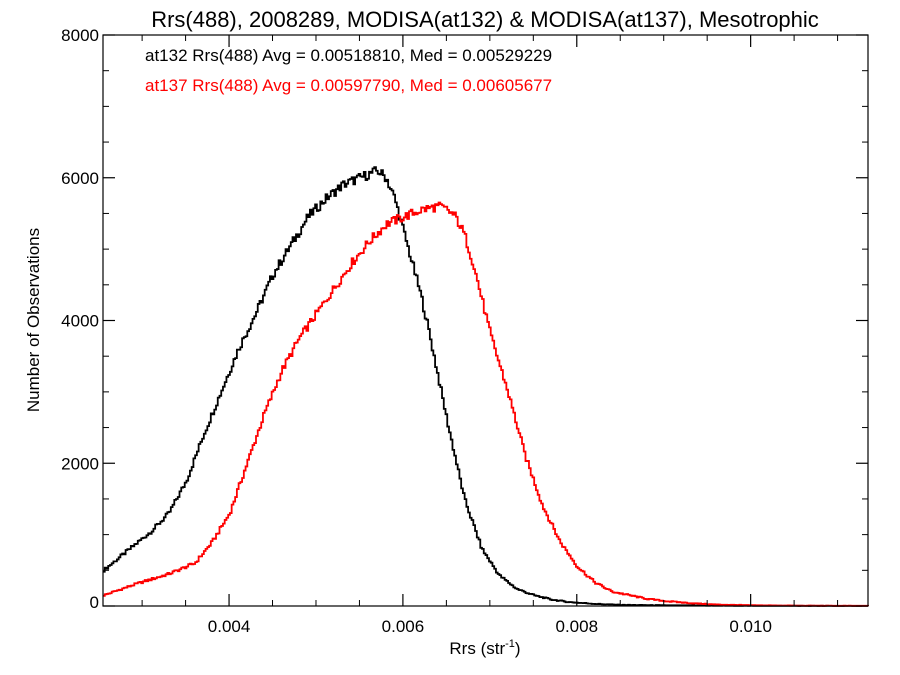 The width and height of the screenshot is (900, 675). I want to click on x-axis-label-suffix: ), so click(518, 648).